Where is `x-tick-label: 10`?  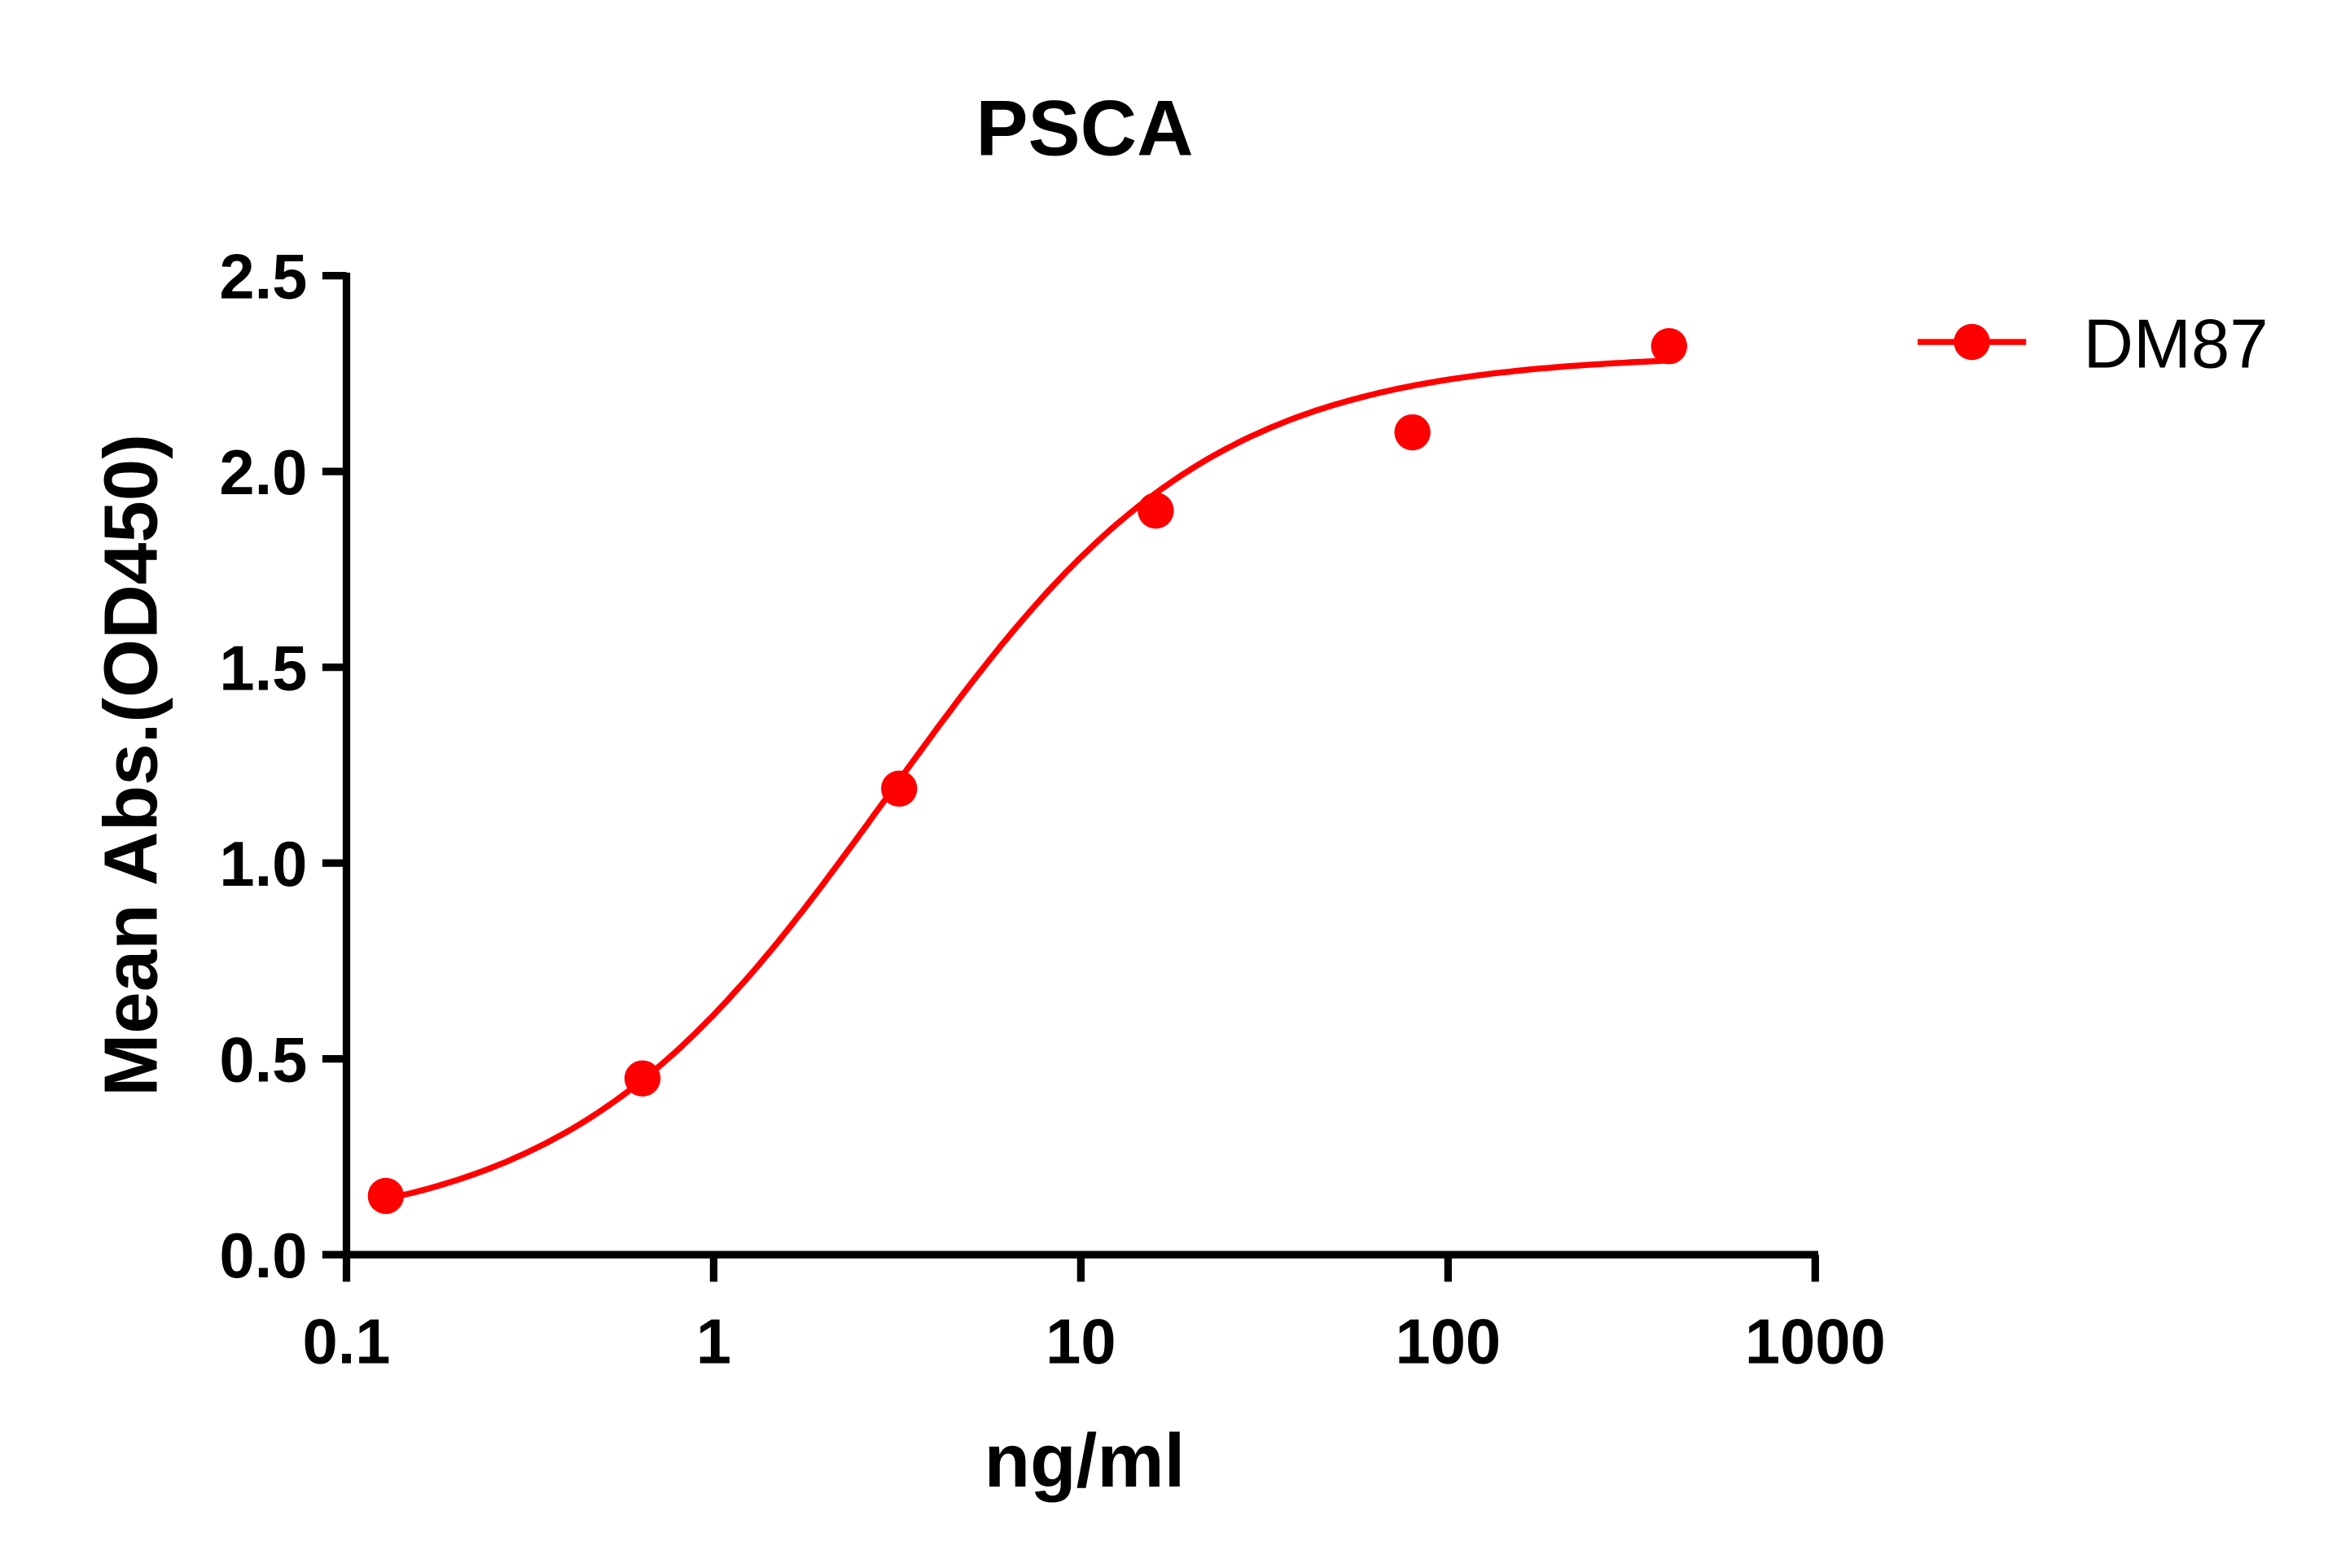
x-tick-label: 10 is located at coordinates (1081, 1342).